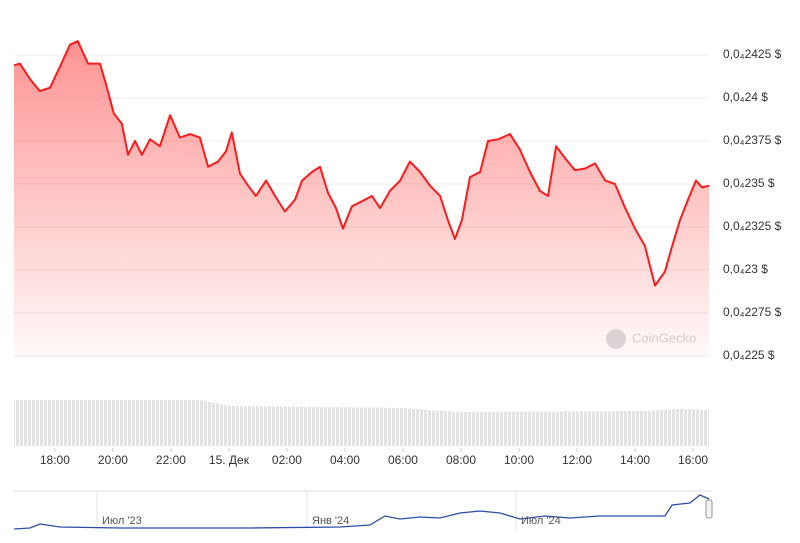 This screenshot has height=543, width=800. Describe the element at coordinates (616, 339) in the screenshot. I see `watermark-logo` at that location.